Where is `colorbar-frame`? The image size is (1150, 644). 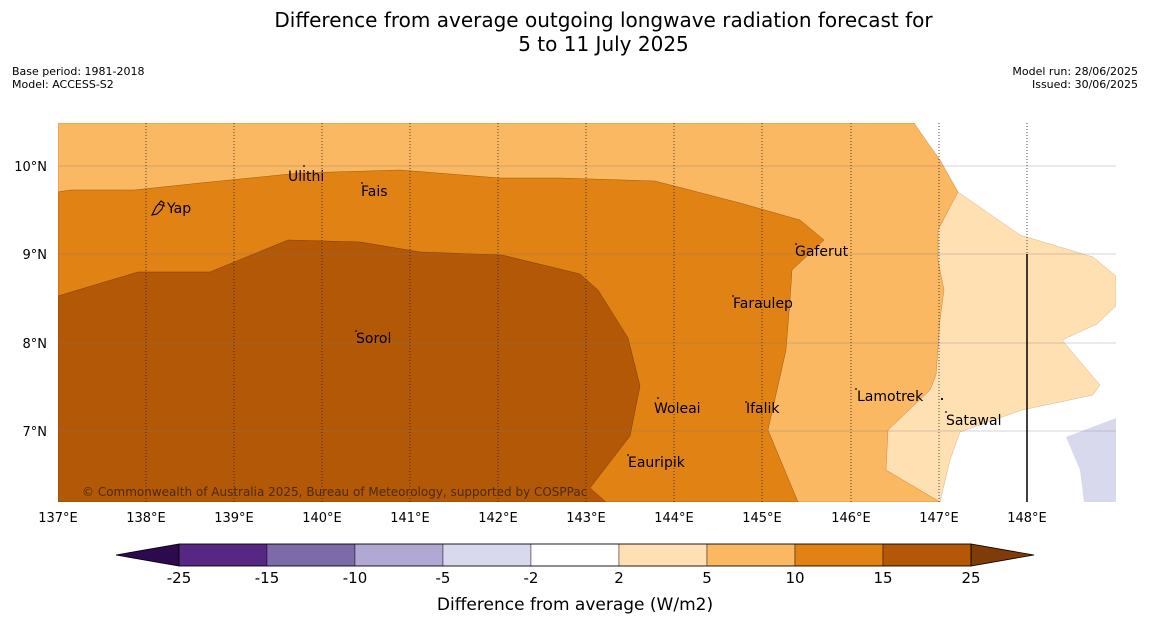 colorbar-frame is located at coordinates (575, 555).